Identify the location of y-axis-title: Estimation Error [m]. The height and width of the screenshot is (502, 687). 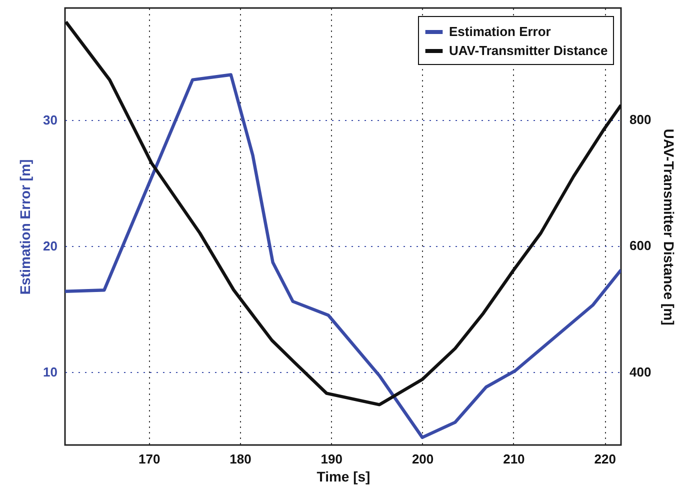
(25, 227).